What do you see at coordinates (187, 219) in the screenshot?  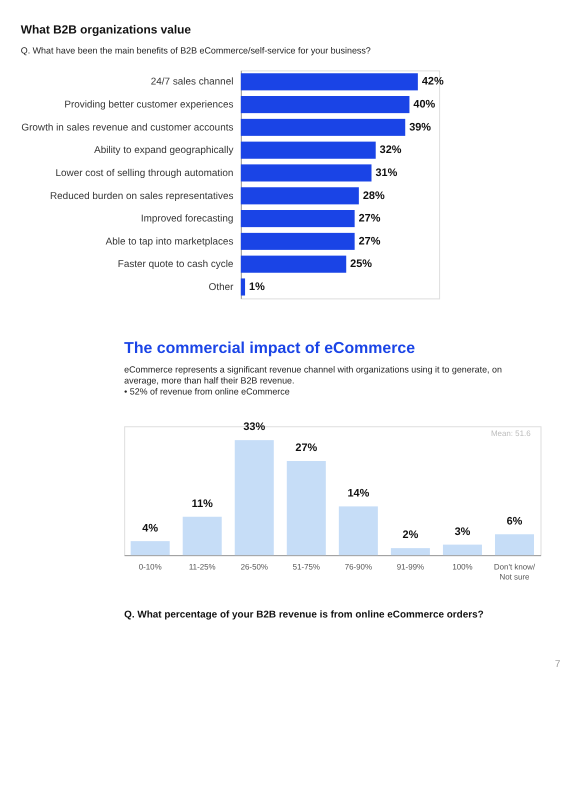 I see `y-tick-label: Improved forecasting` at bounding box center [187, 219].